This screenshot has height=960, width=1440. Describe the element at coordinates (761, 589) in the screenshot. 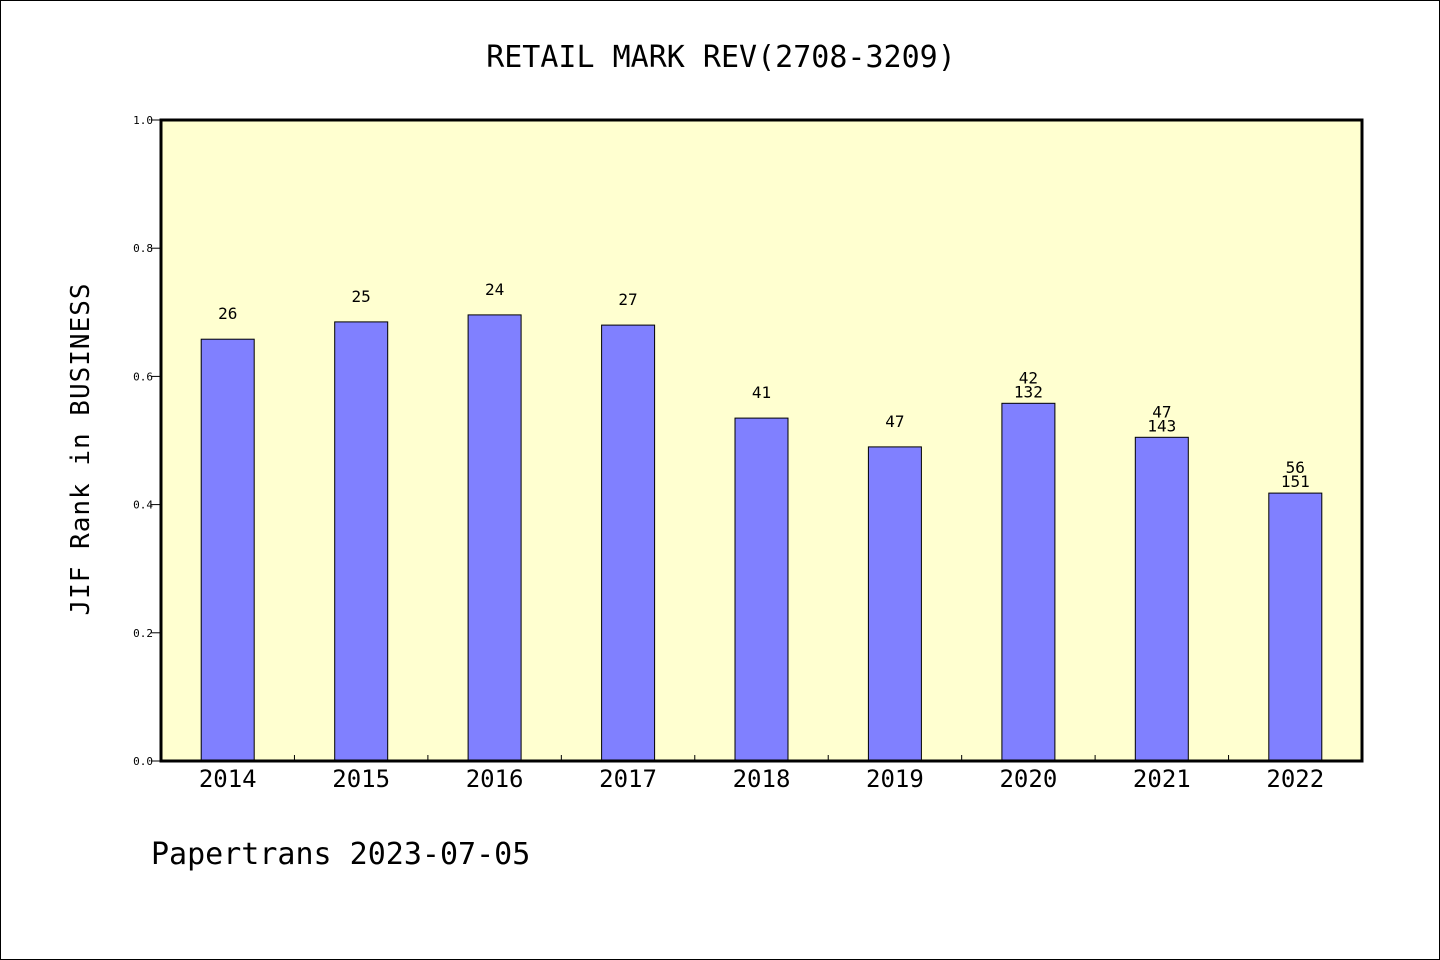

I see `bar-2018` at that location.